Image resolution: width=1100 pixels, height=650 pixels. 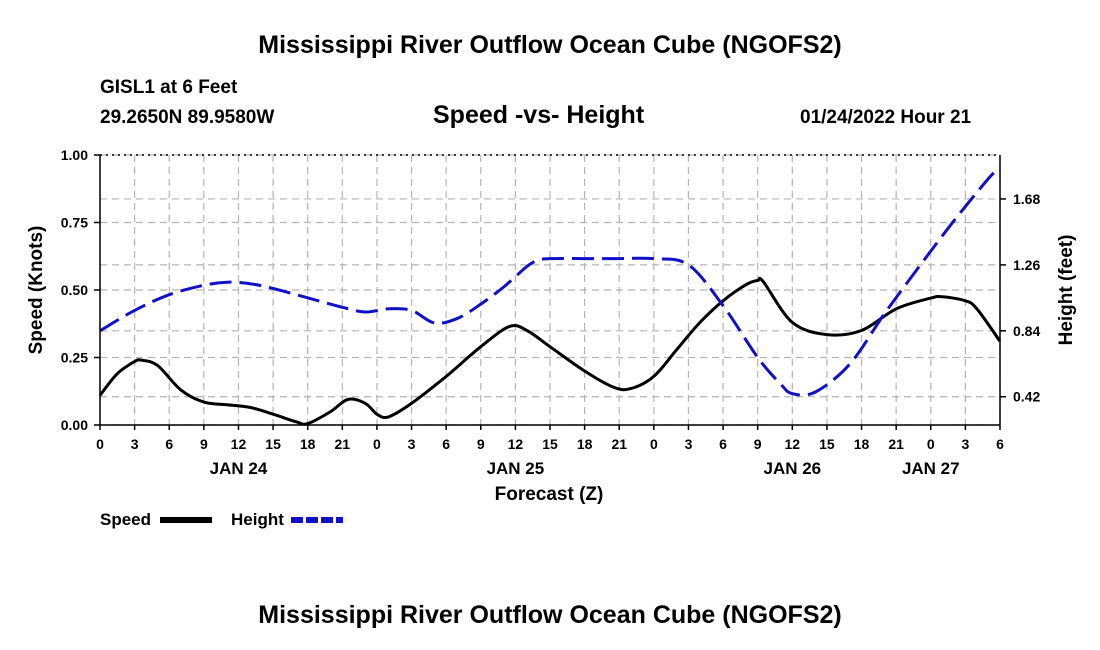 What do you see at coordinates (126, 519) in the screenshot?
I see `legend-speed-label: Speed` at bounding box center [126, 519].